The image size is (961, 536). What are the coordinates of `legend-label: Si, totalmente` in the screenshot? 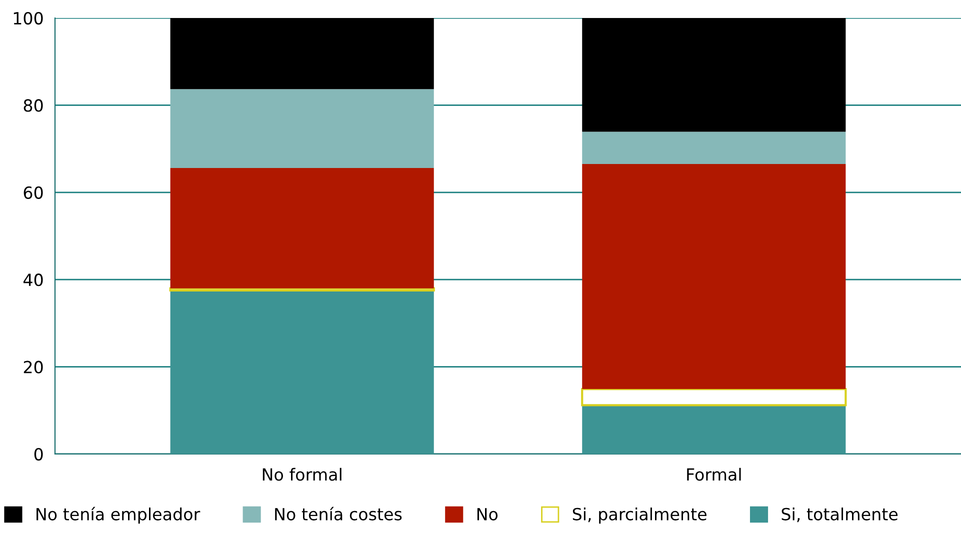 It's located at (840, 515).